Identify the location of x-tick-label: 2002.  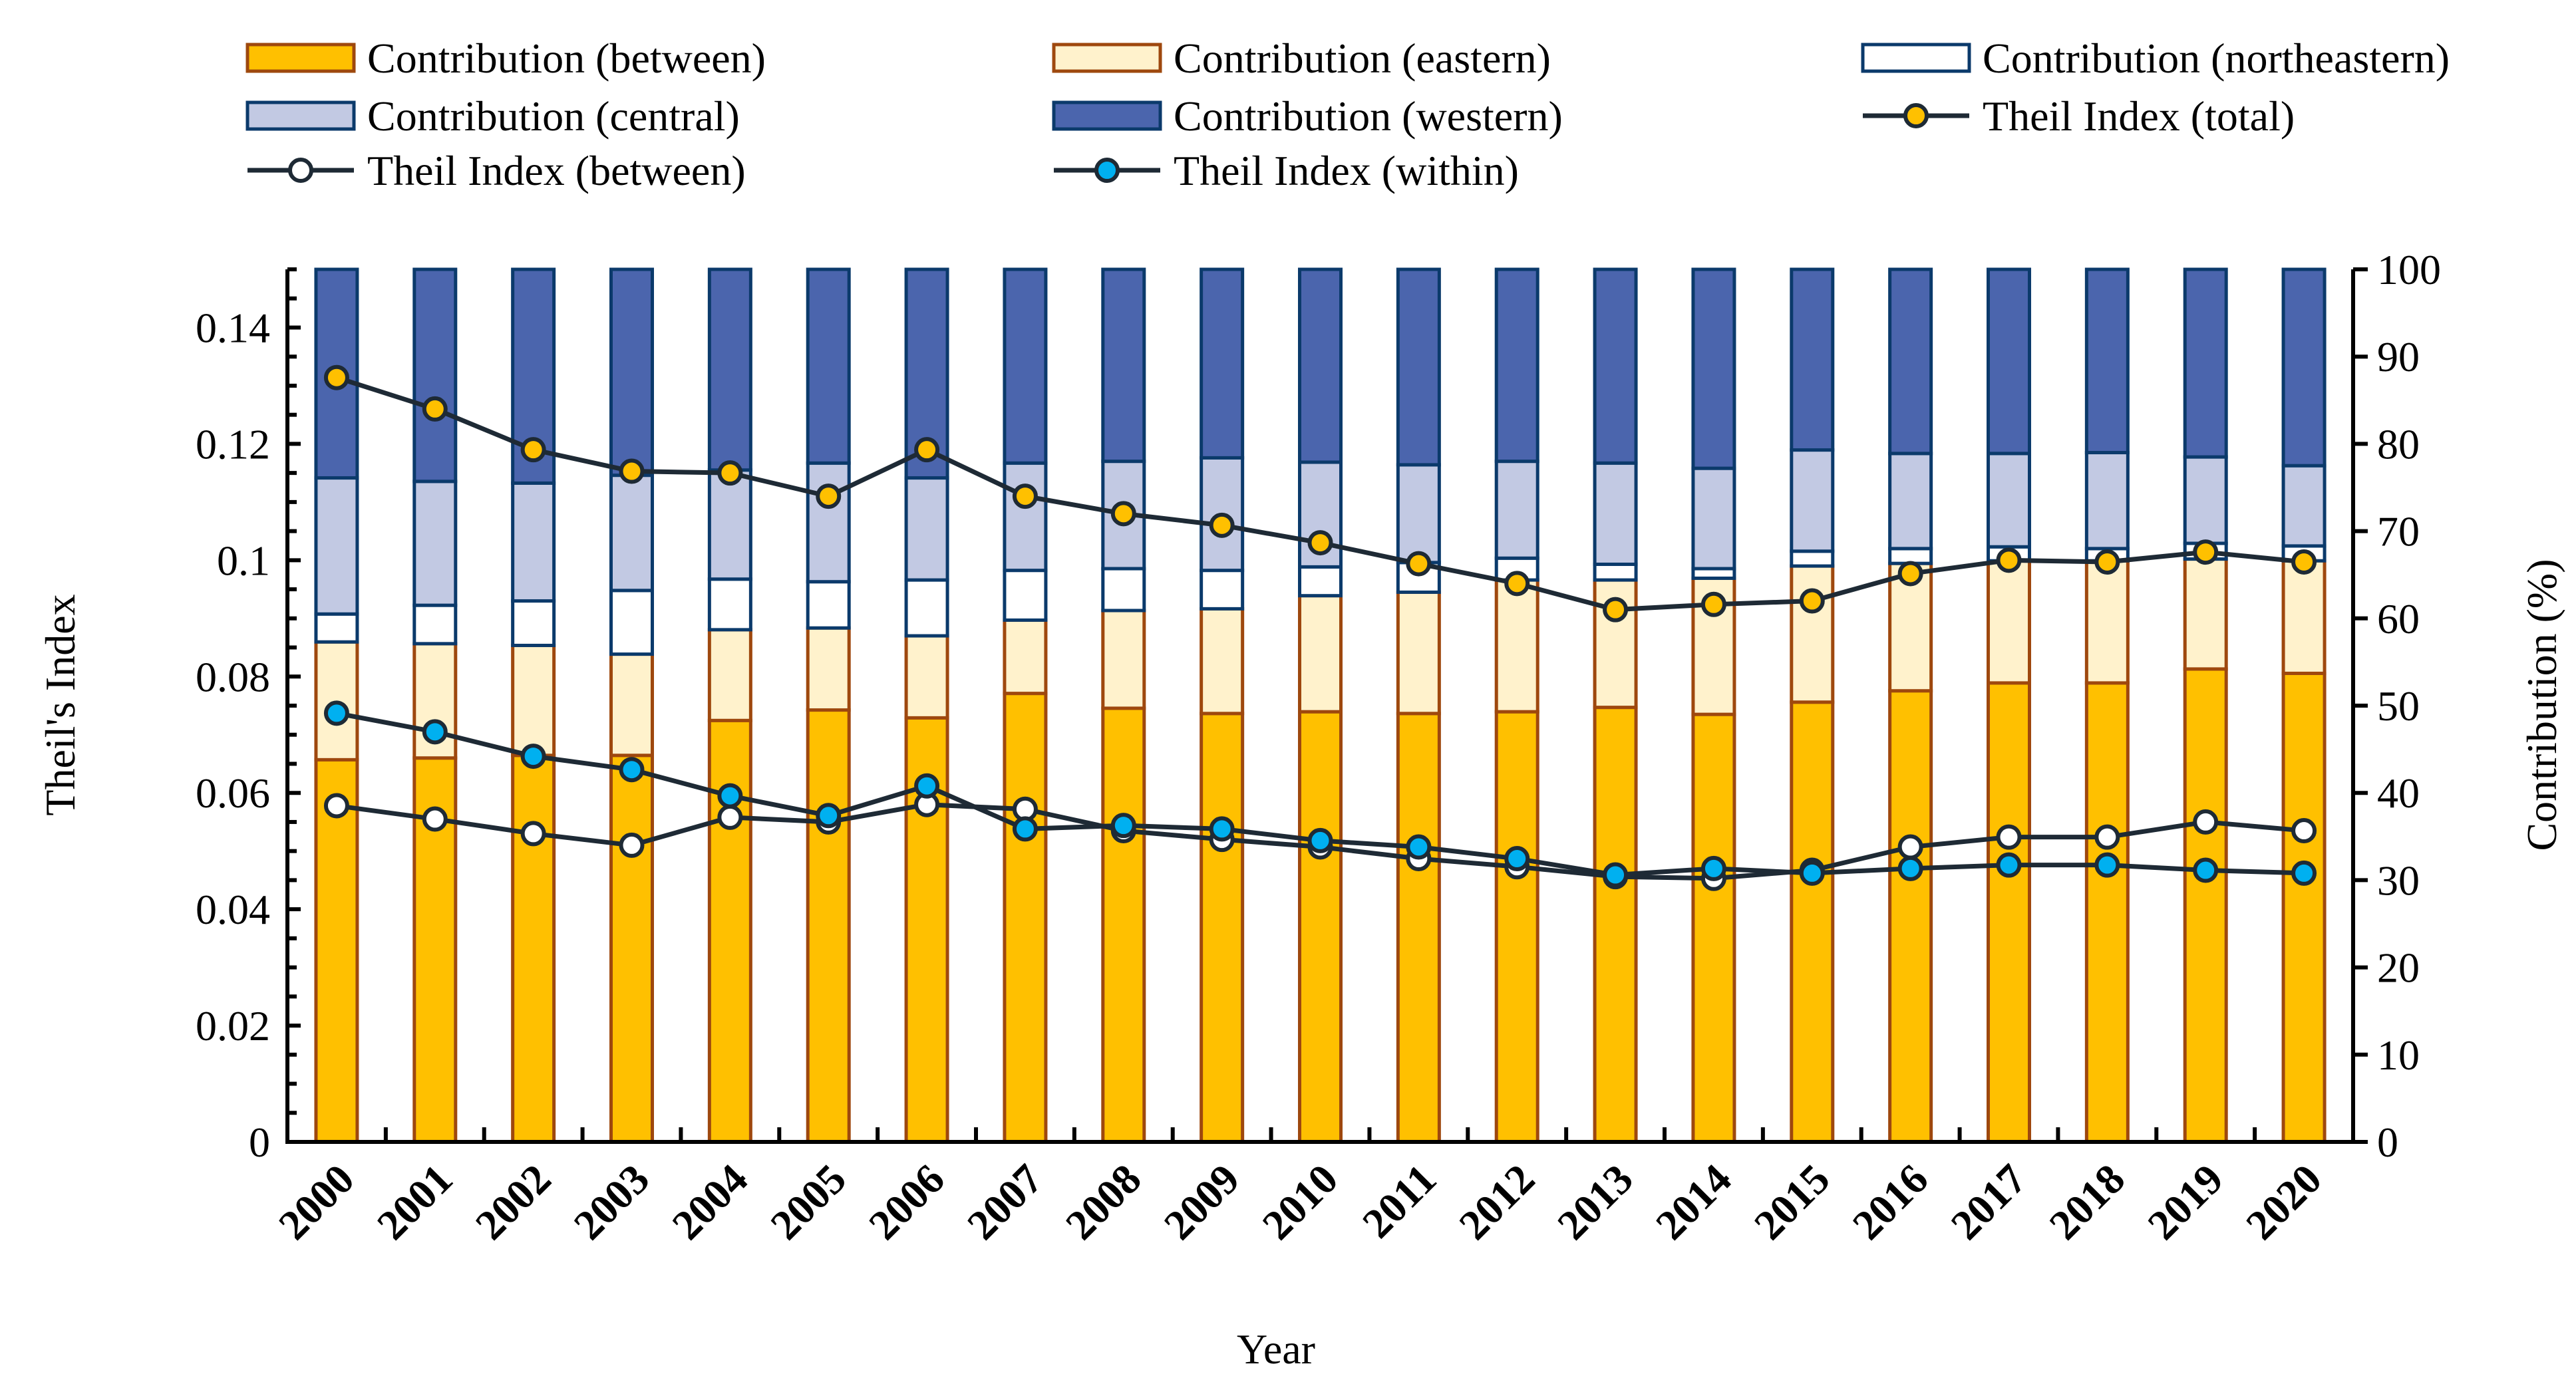
(513, 1202).